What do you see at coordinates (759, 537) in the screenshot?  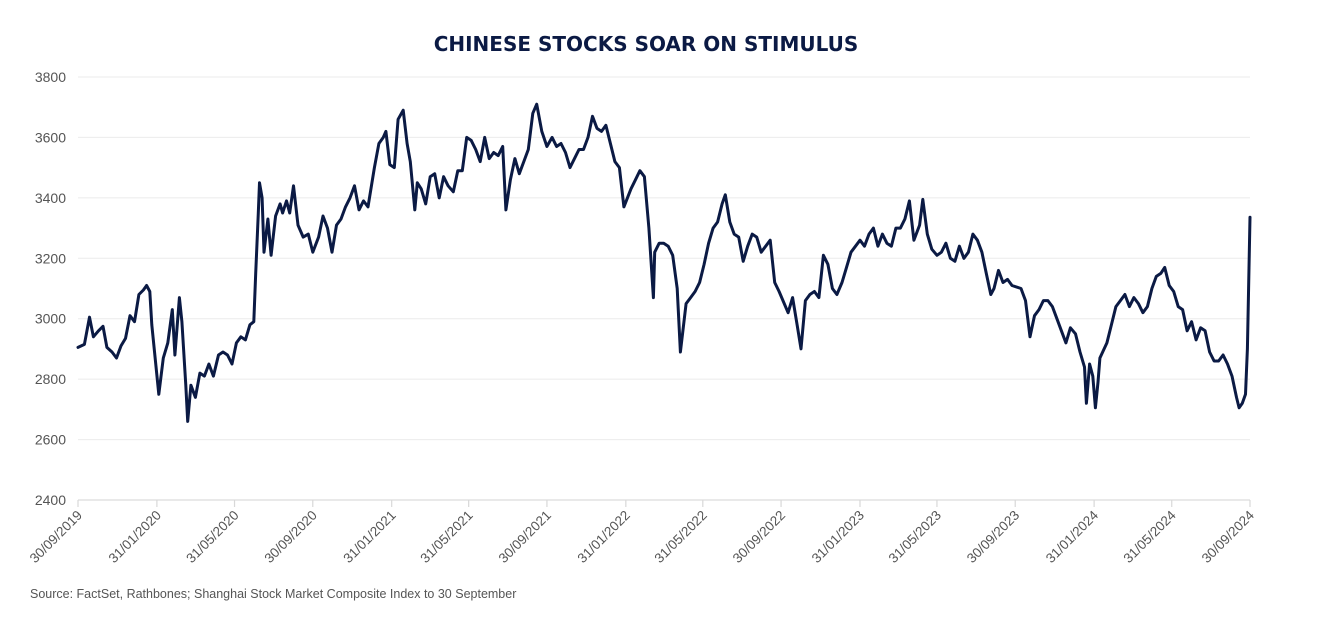 I see `x-tick-label: 30/09/2022` at bounding box center [759, 537].